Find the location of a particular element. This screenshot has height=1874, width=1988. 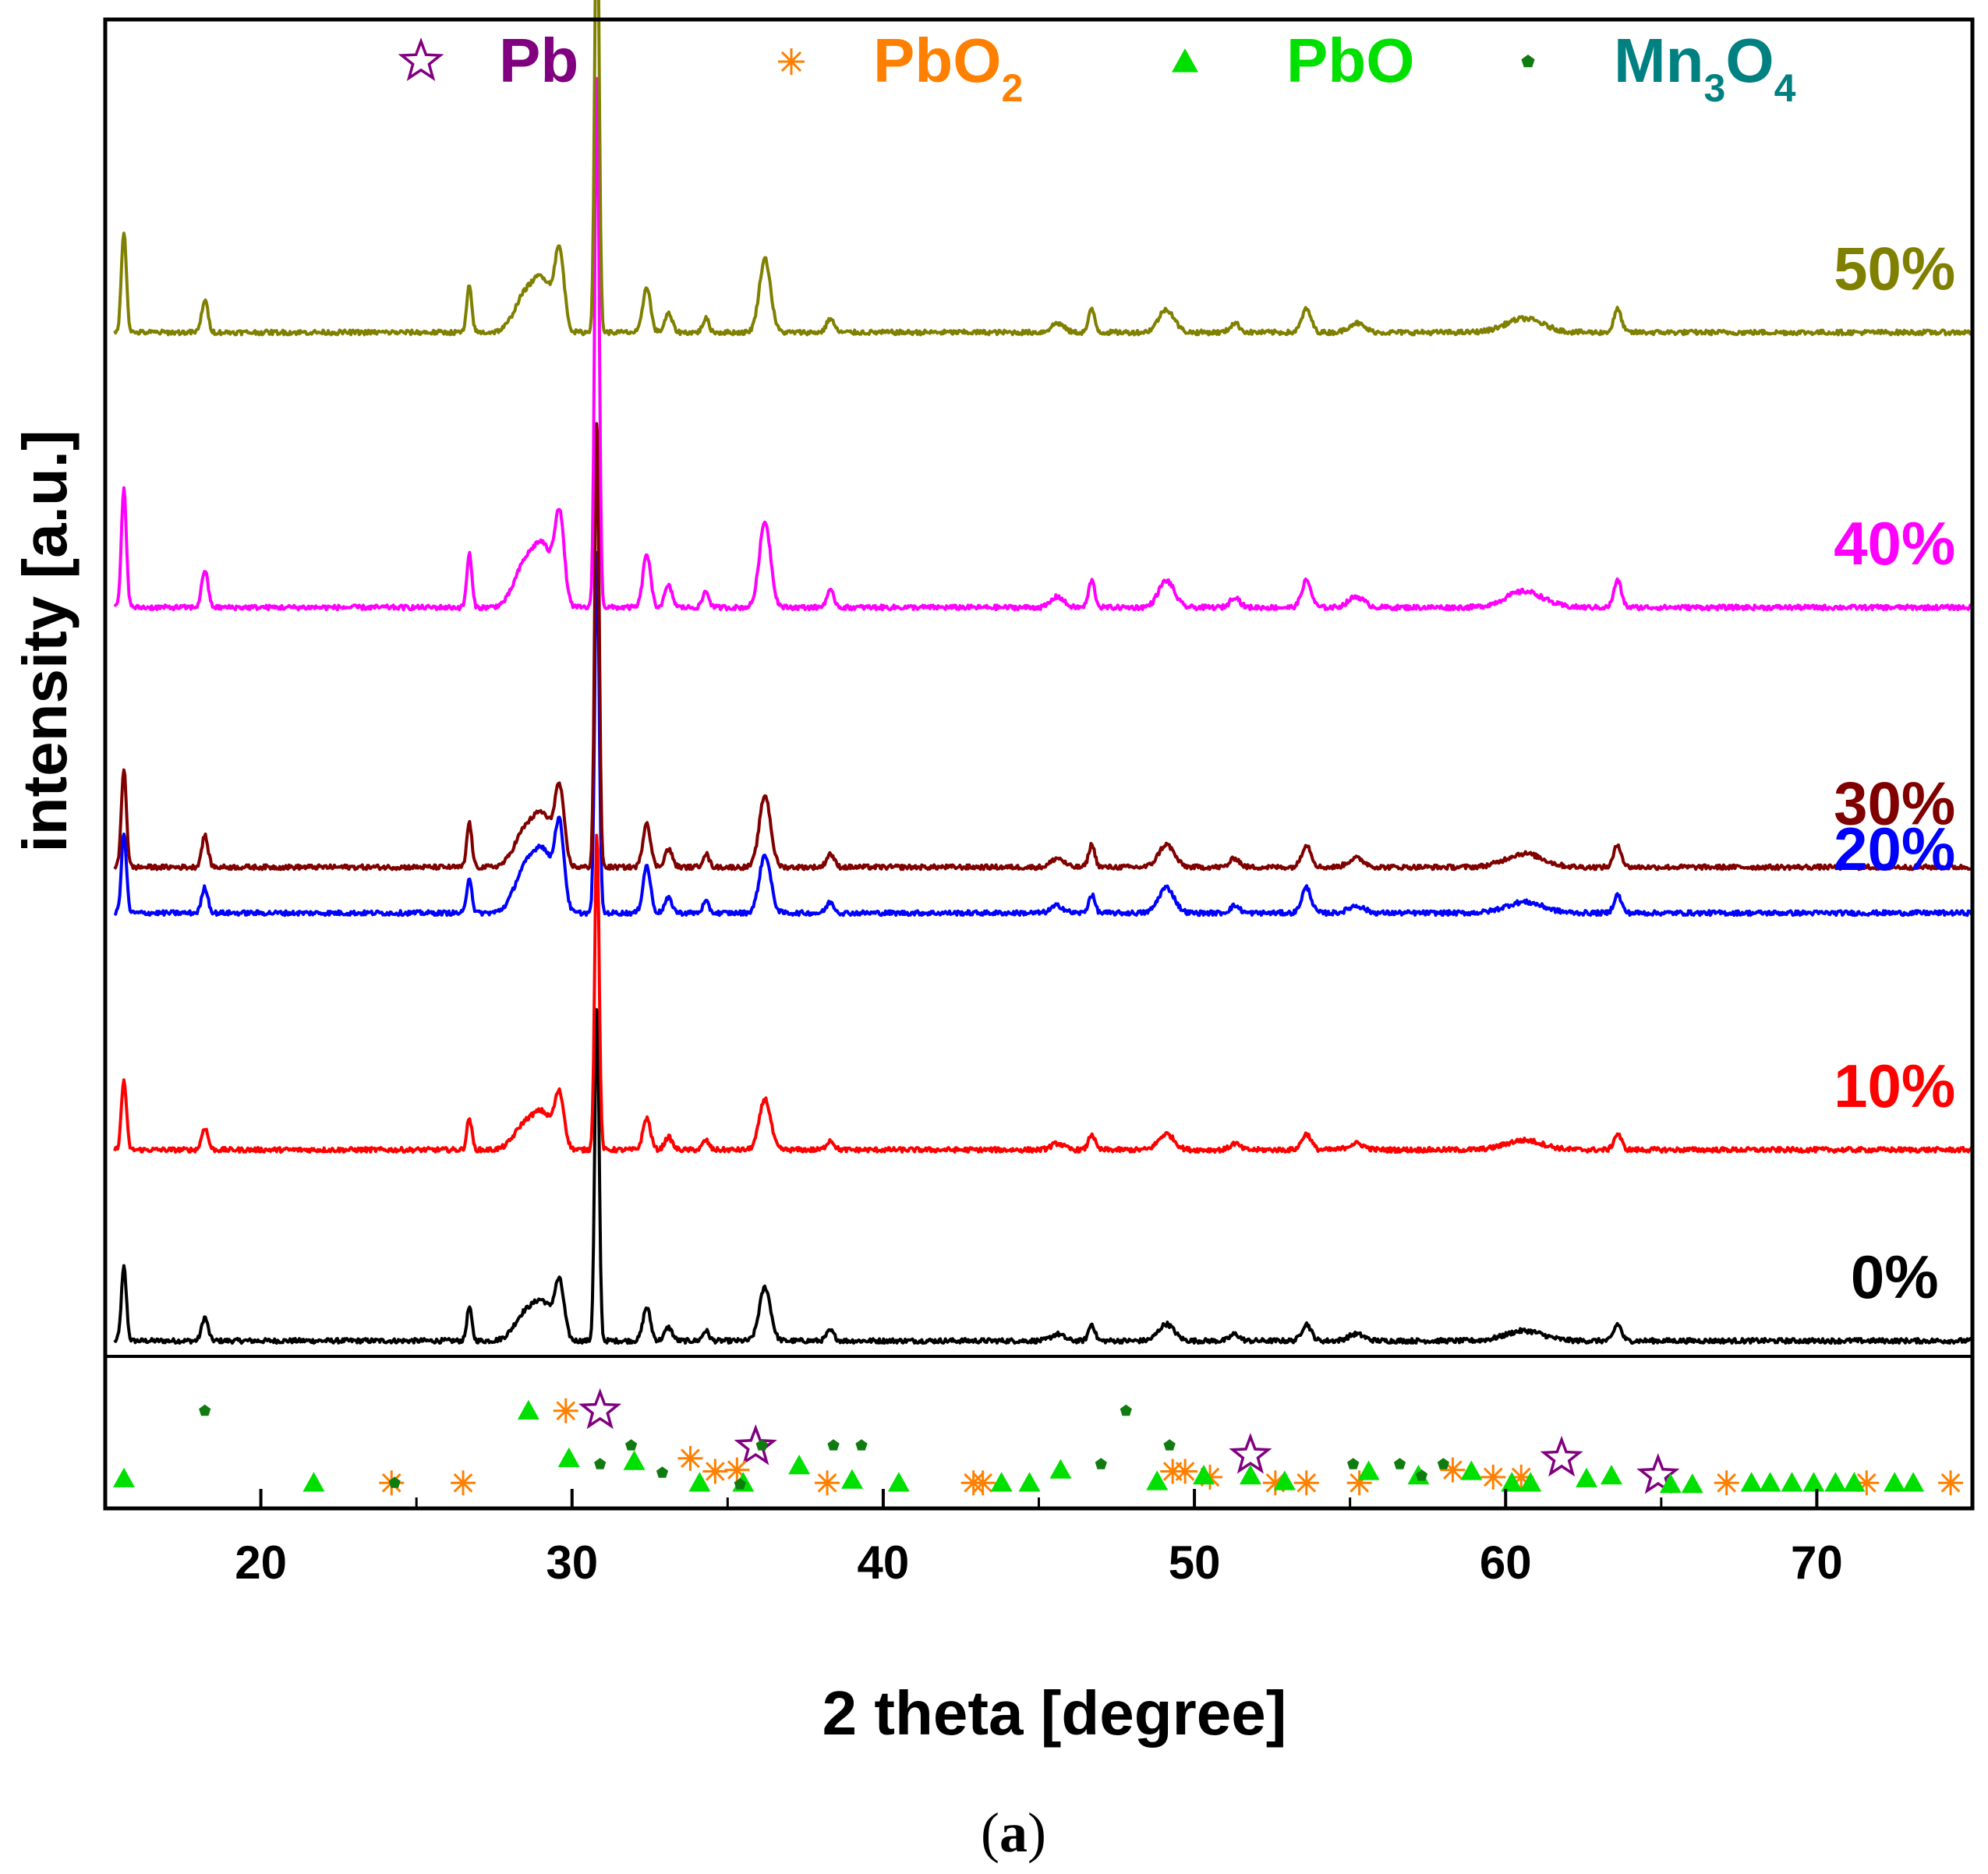

figure-caption: (a) is located at coordinates (1013, 1833).